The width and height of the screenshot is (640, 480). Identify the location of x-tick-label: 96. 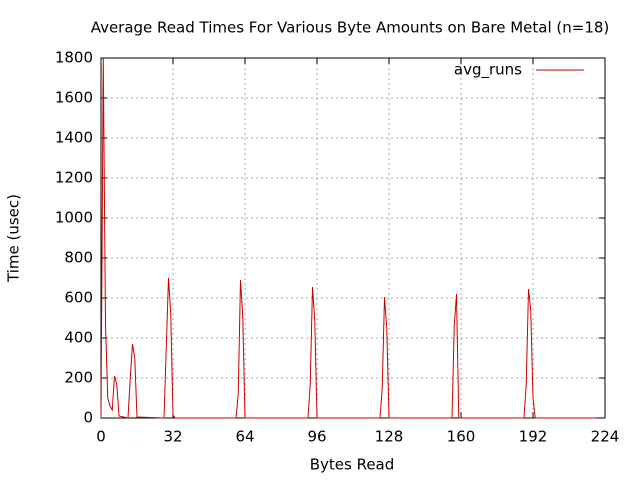
(316, 437).